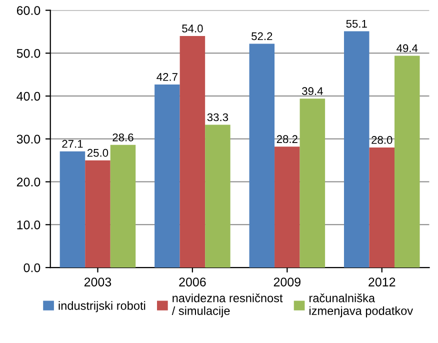 This screenshot has width=438, height=343. What do you see at coordinates (28, 139) in the screenshot?
I see `y-tick-label: 30.0` at bounding box center [28, 139].